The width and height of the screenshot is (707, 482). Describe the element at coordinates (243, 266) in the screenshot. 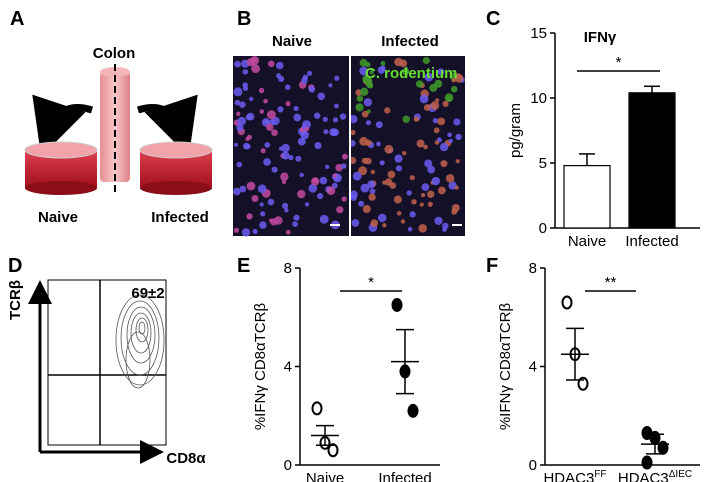

I see `panel-letter: E` at that location.